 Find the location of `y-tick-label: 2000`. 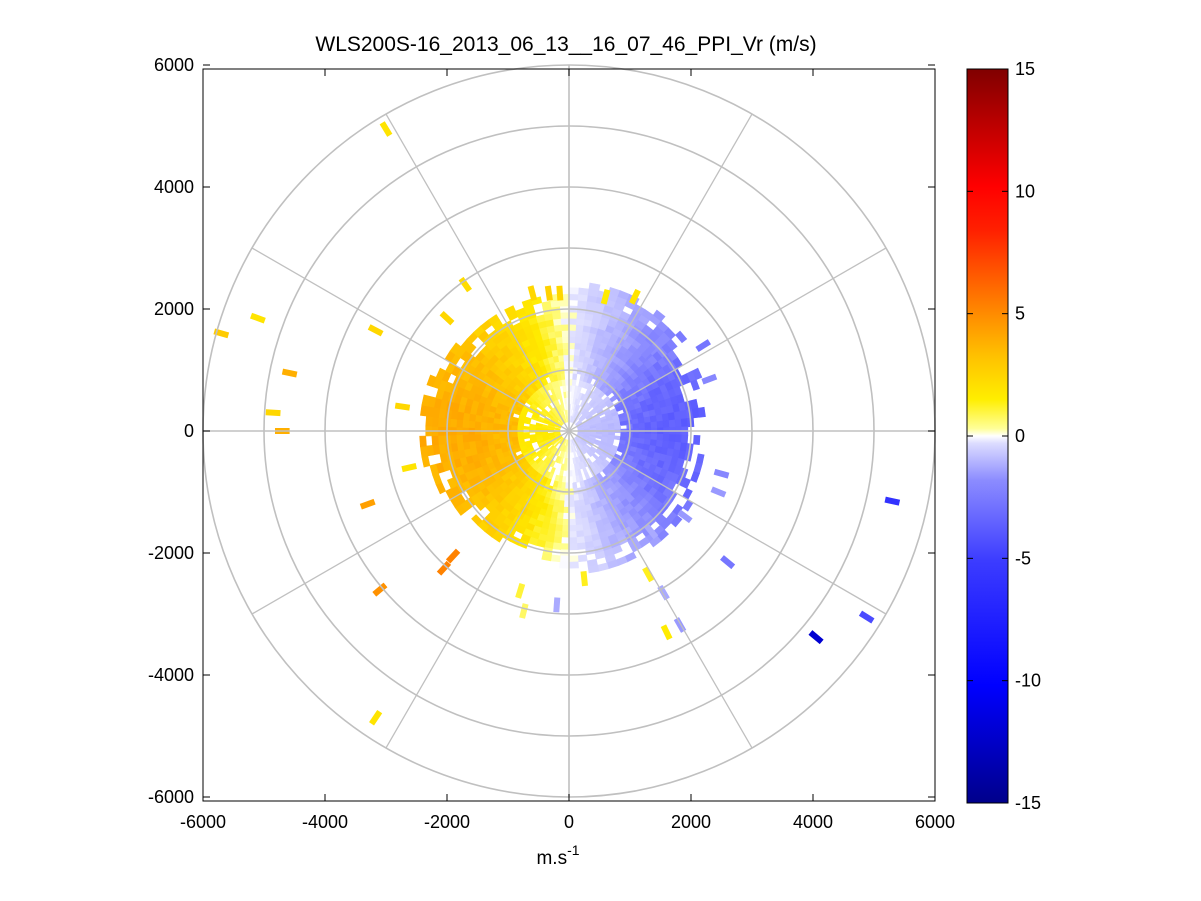

y-tick-label: 2000 is located at coordinates (174, 309).